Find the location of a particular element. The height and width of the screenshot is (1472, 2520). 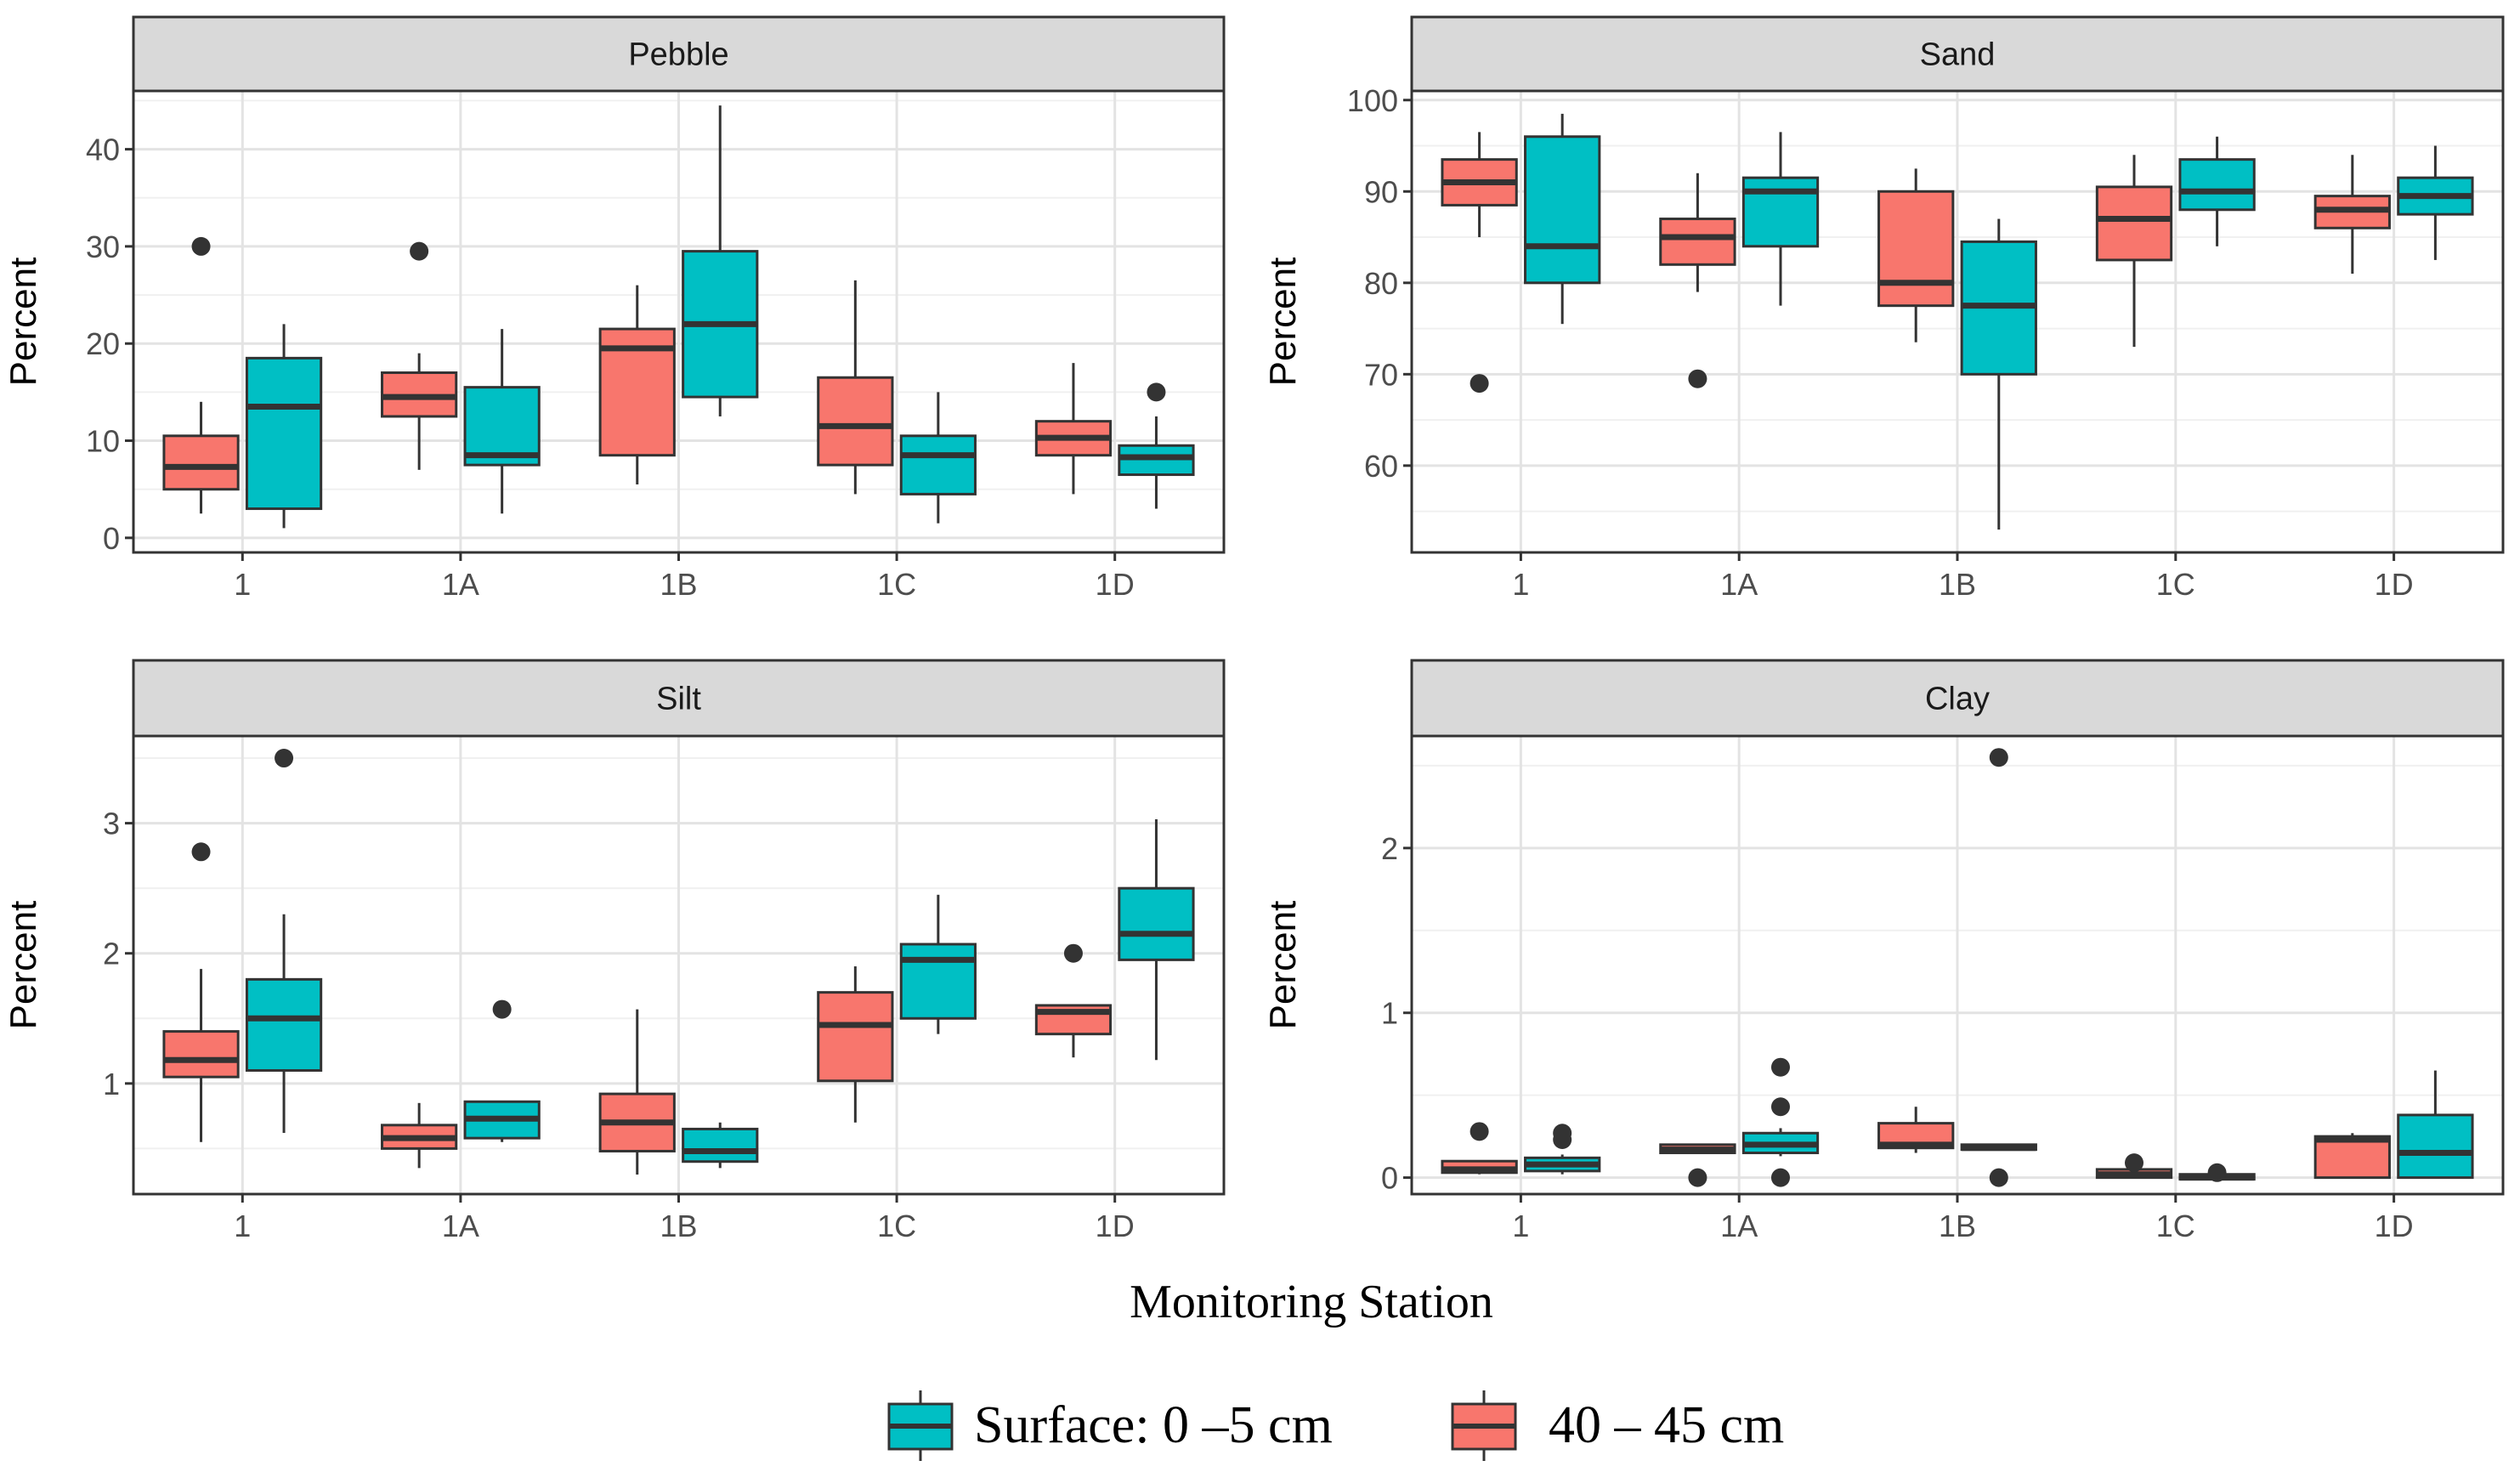

box-sand-1c-40-45-cm is located at coordinates (2134, 251).